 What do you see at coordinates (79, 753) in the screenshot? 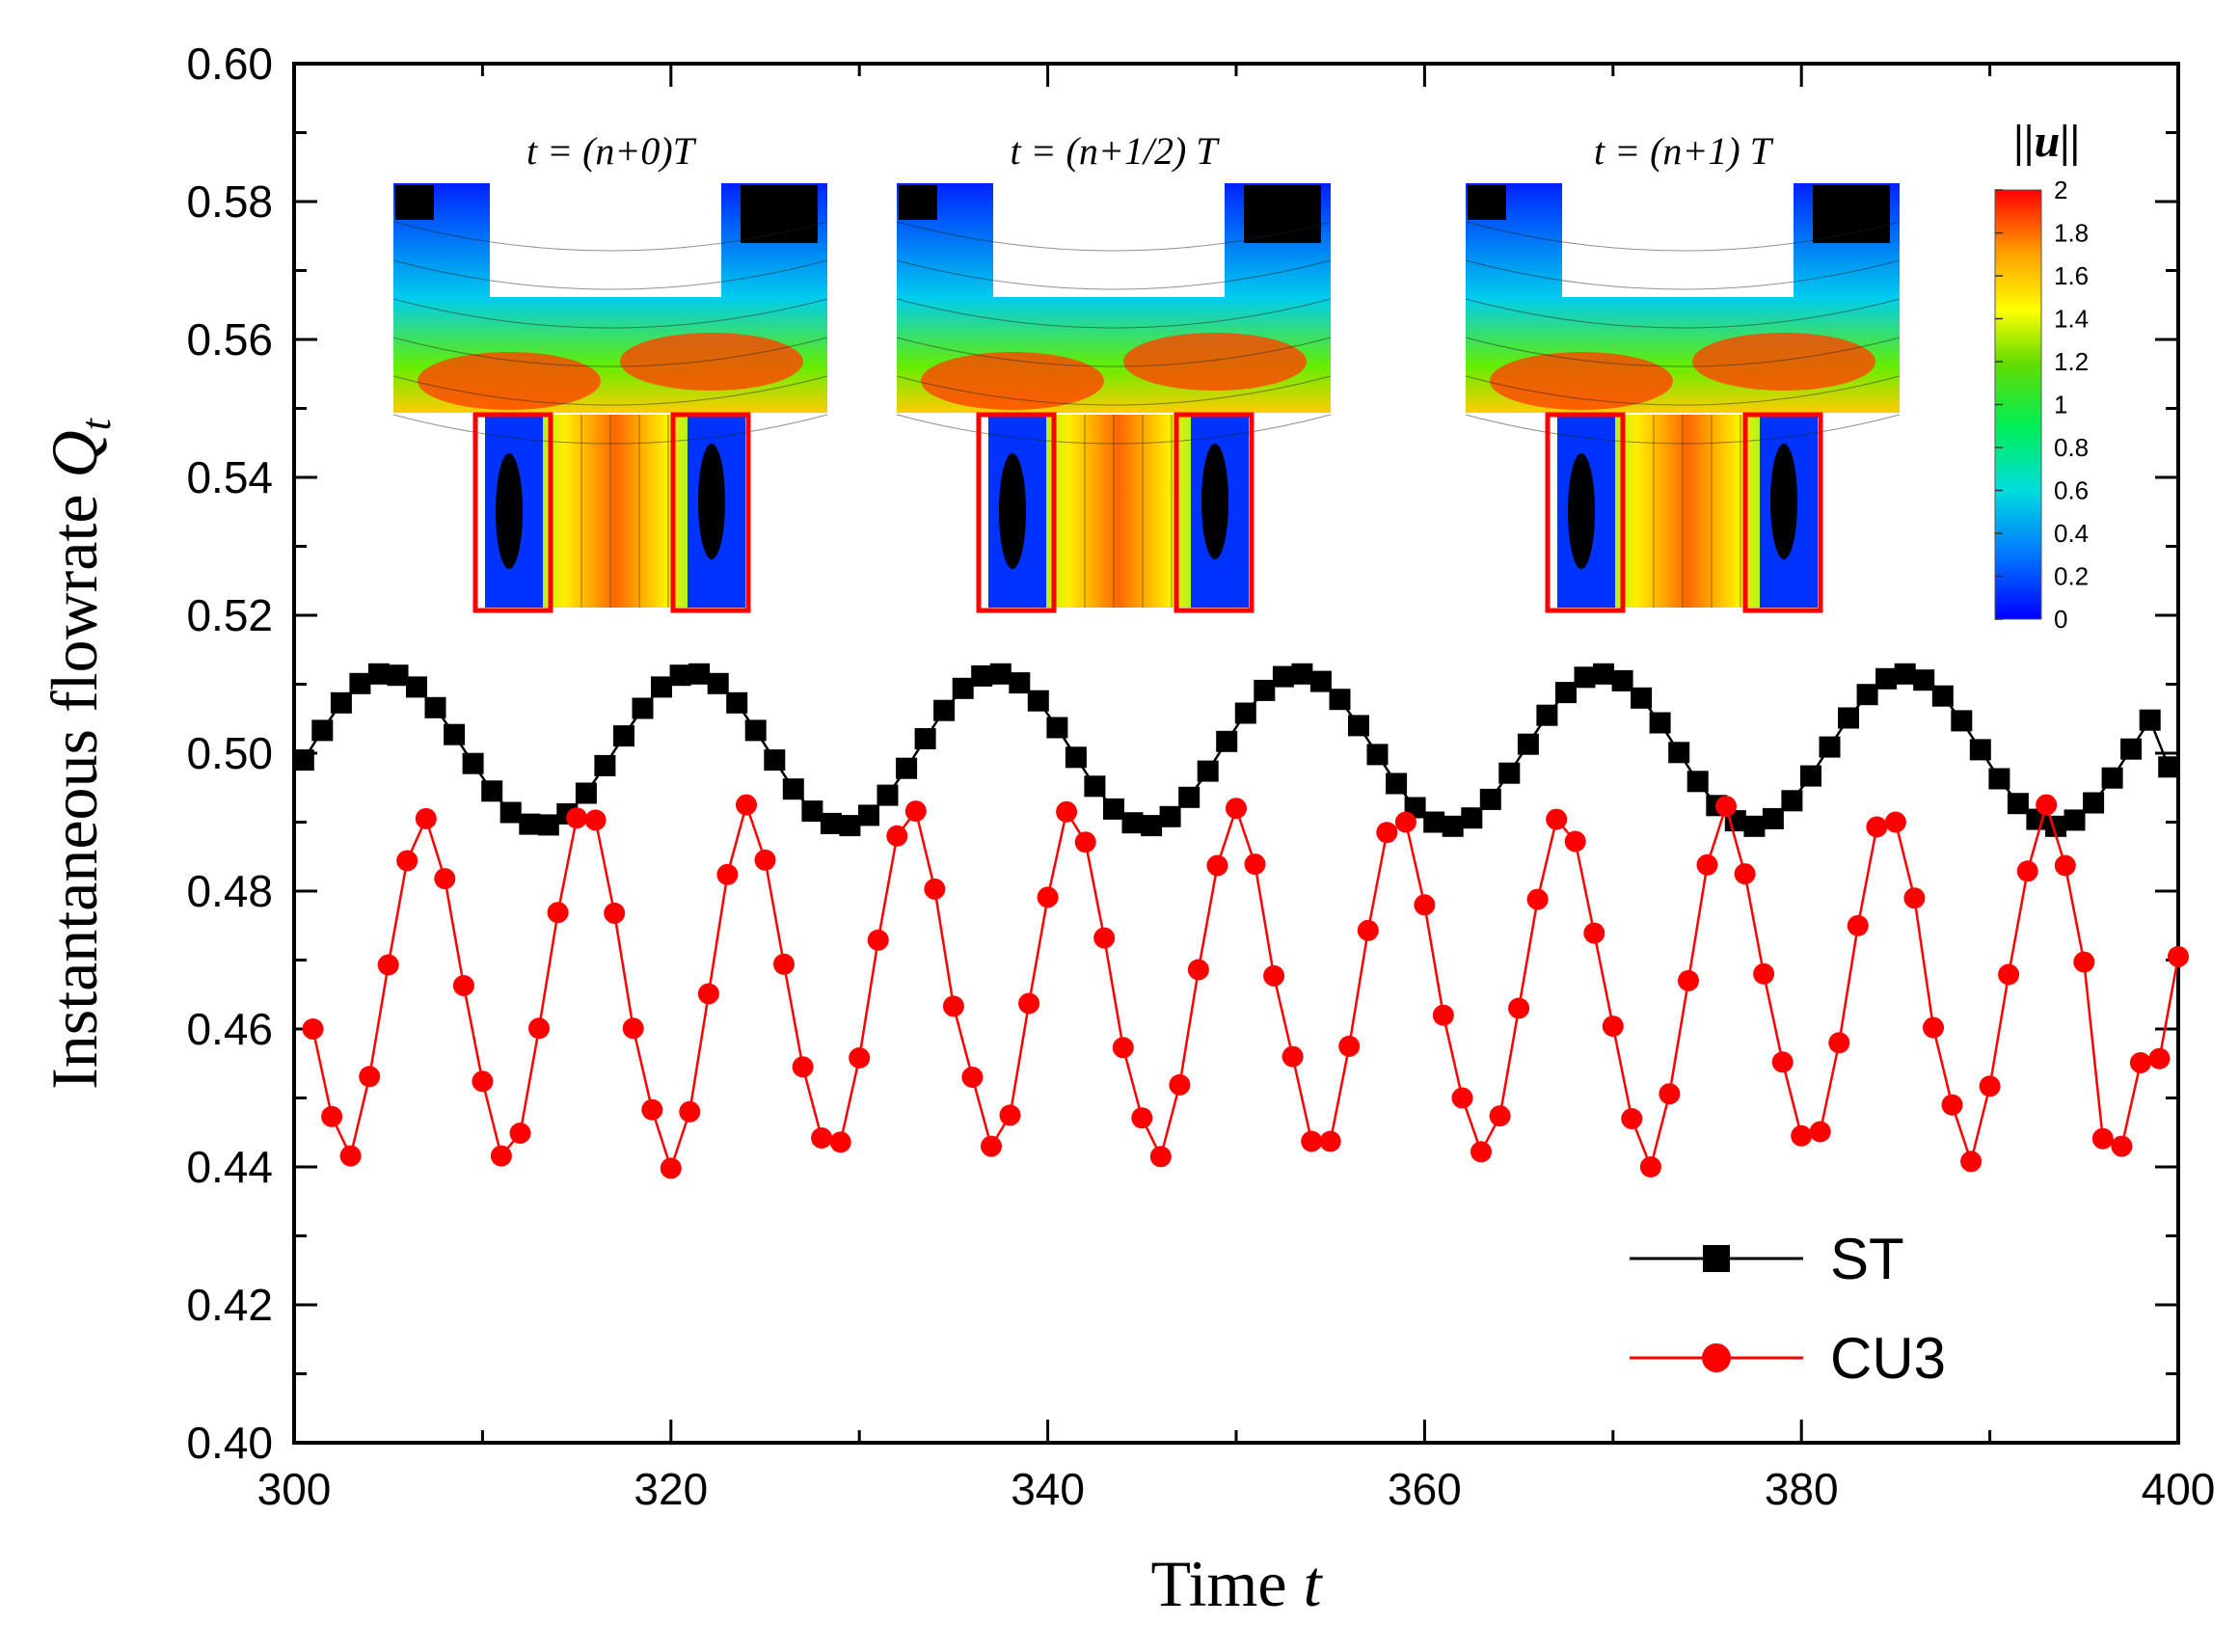
I see `y-axis-title: Instantaneous flowrate Qt` at bounding box center [79, 753].